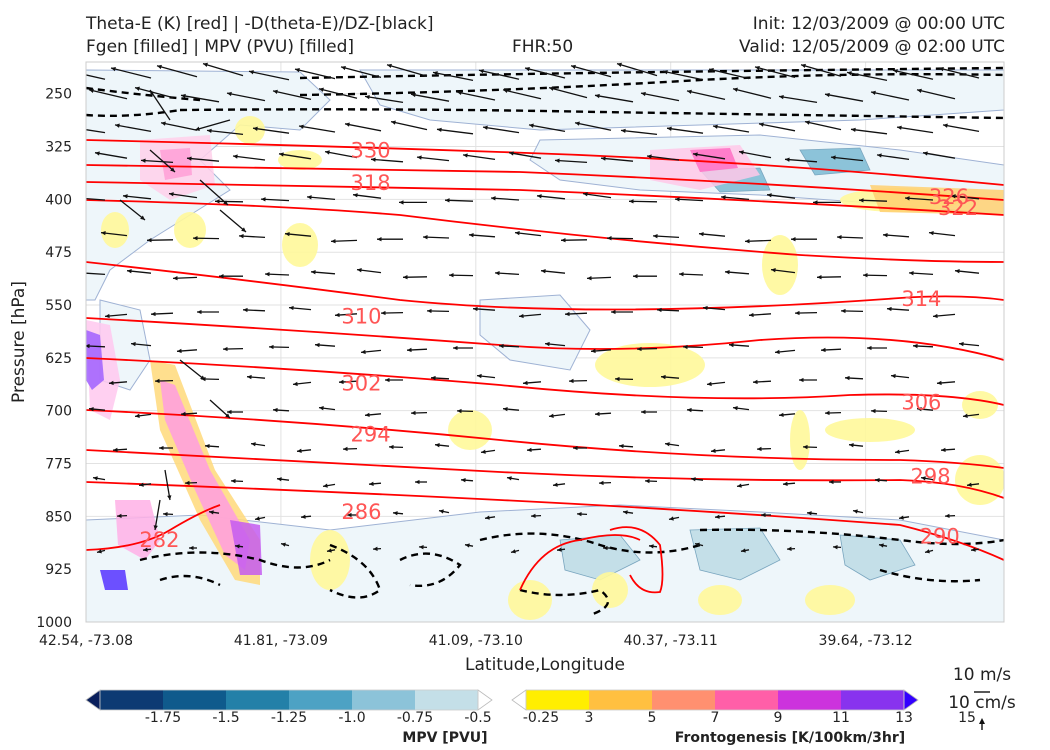 This screenshot has height=750, width=1050. I want to click on y-tick-label: 1000, so click(54, 623).